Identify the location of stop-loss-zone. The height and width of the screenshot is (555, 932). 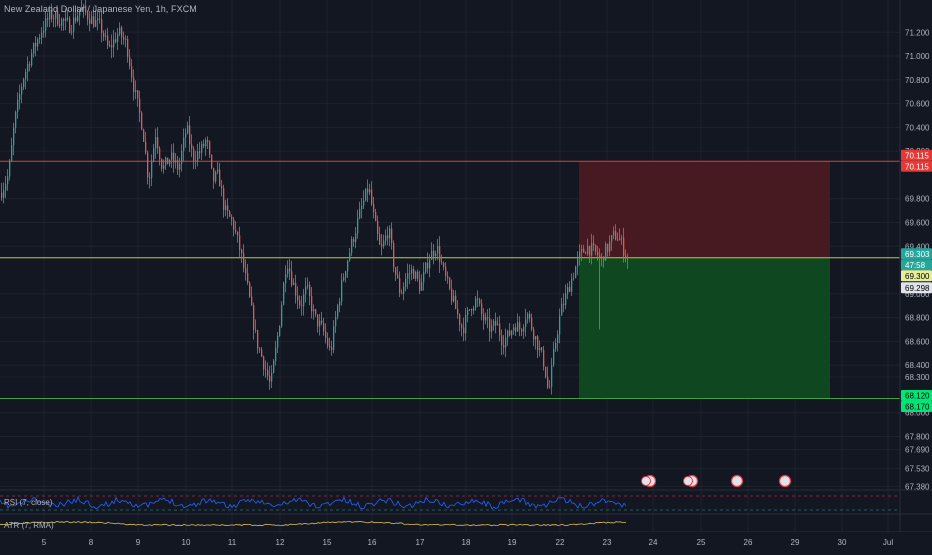
(704, 209).